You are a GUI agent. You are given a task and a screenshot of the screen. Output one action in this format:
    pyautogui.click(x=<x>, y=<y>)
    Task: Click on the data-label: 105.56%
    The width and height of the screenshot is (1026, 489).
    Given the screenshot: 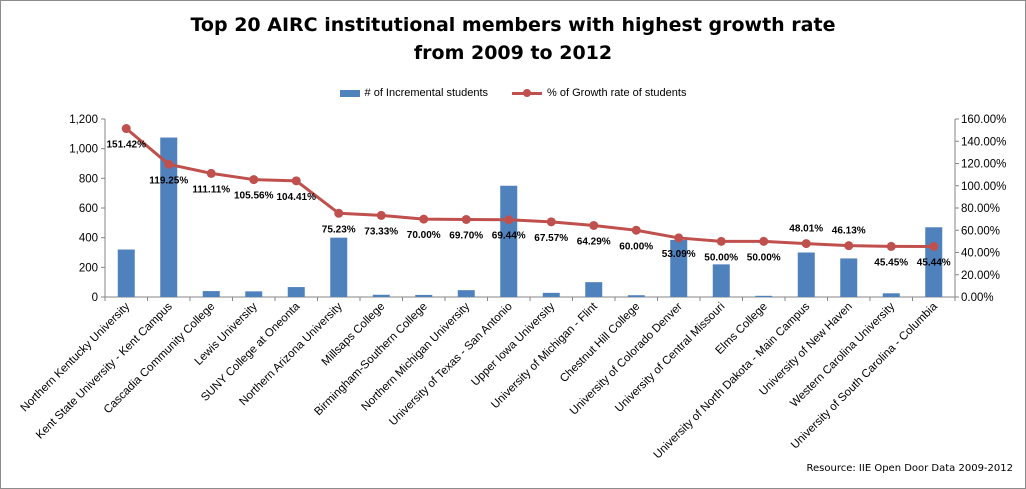 What is the action you would take?
    pyautogui.click(x=254, y=196)
    